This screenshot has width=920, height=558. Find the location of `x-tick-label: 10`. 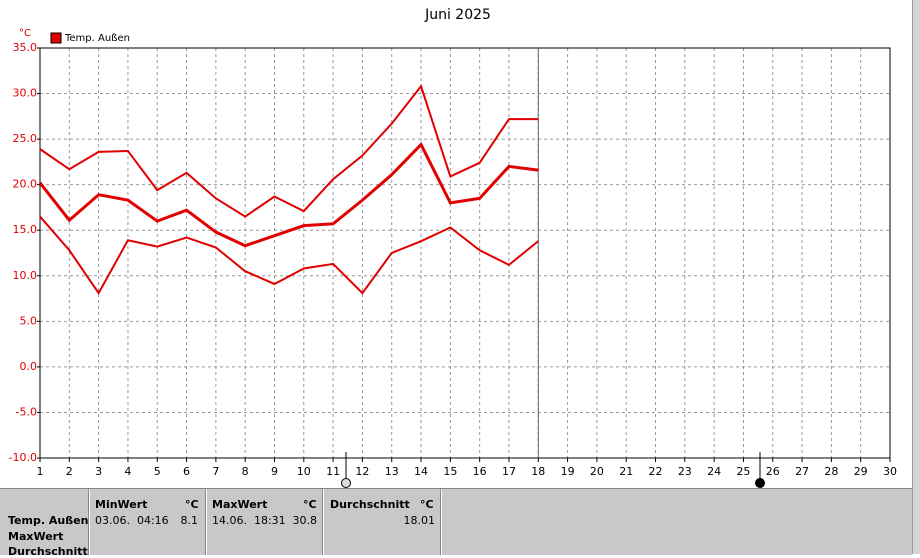

x-tick-label: 10 is located at coordinates (304, 471).